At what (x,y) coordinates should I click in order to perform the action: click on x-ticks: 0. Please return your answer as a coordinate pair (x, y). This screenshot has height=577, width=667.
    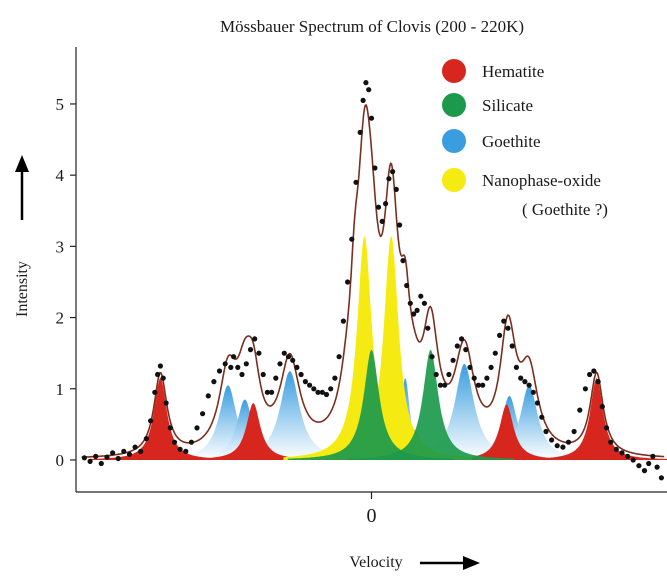
    Looking at the image, I should click on (372, 509).